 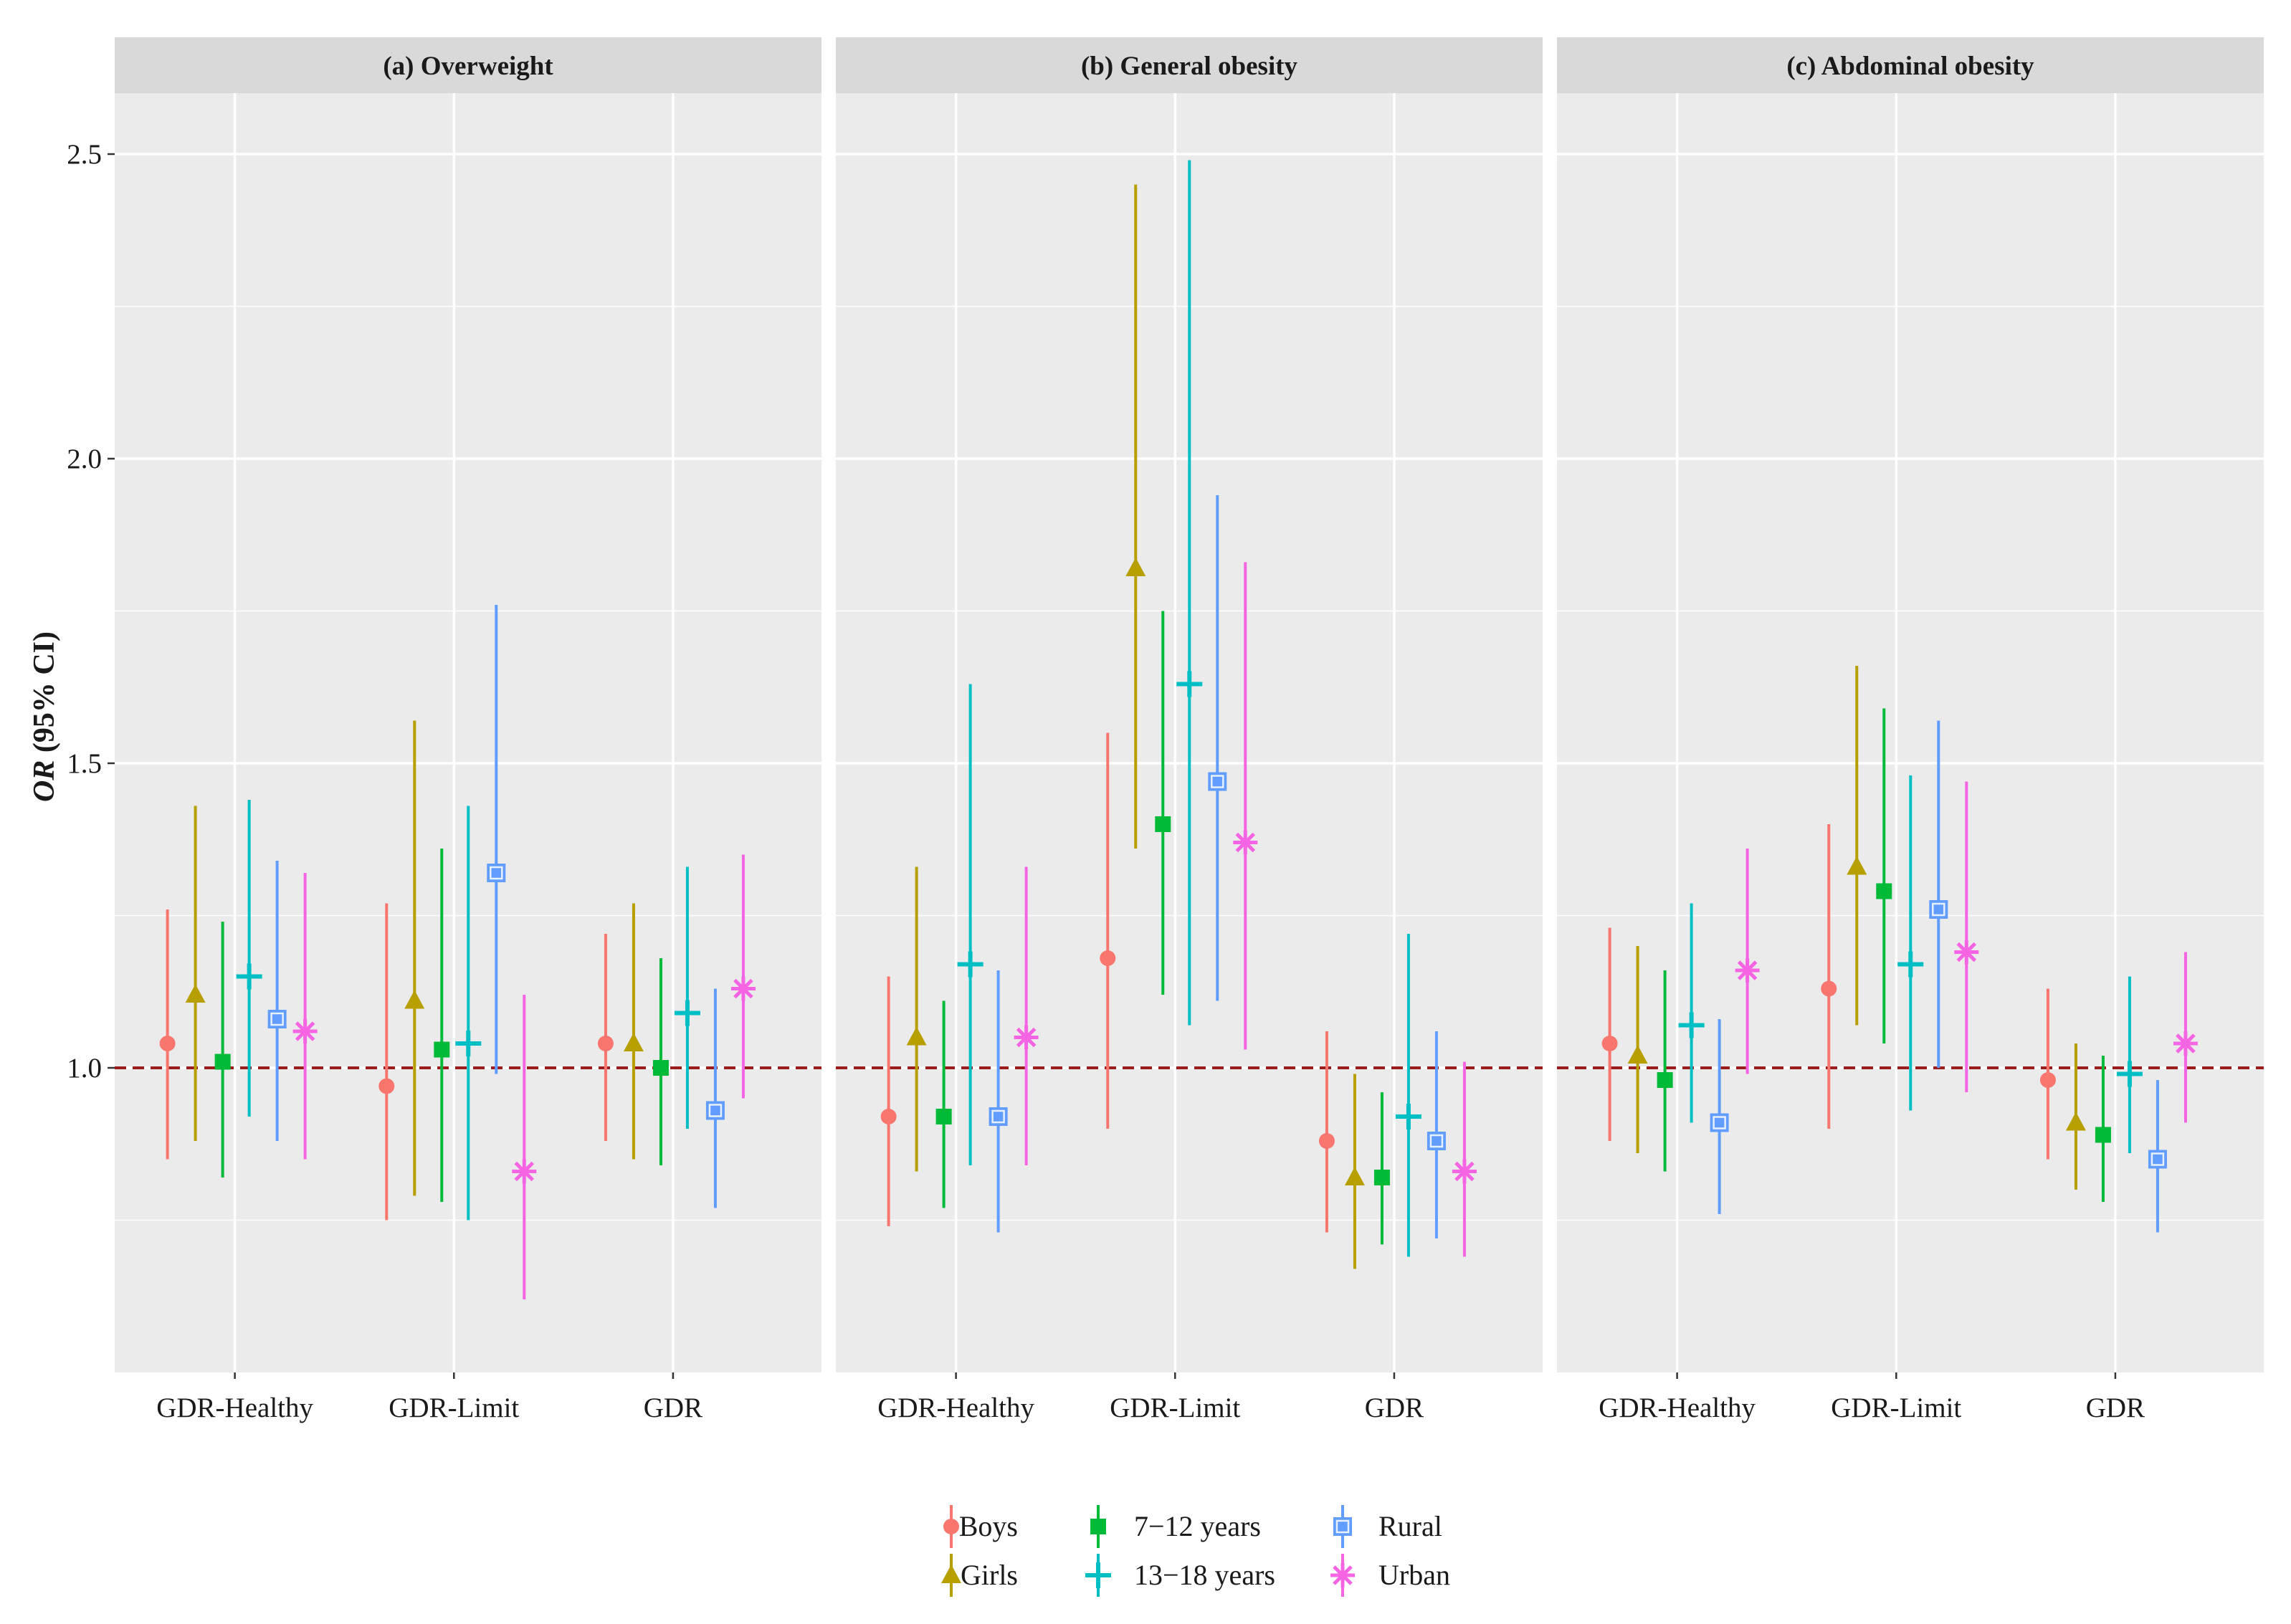 What do you see at coordinates (1204, 1575) in the screenshot?
I see `legend-label: 13−18 years` at bounding box center [1204, 1575].